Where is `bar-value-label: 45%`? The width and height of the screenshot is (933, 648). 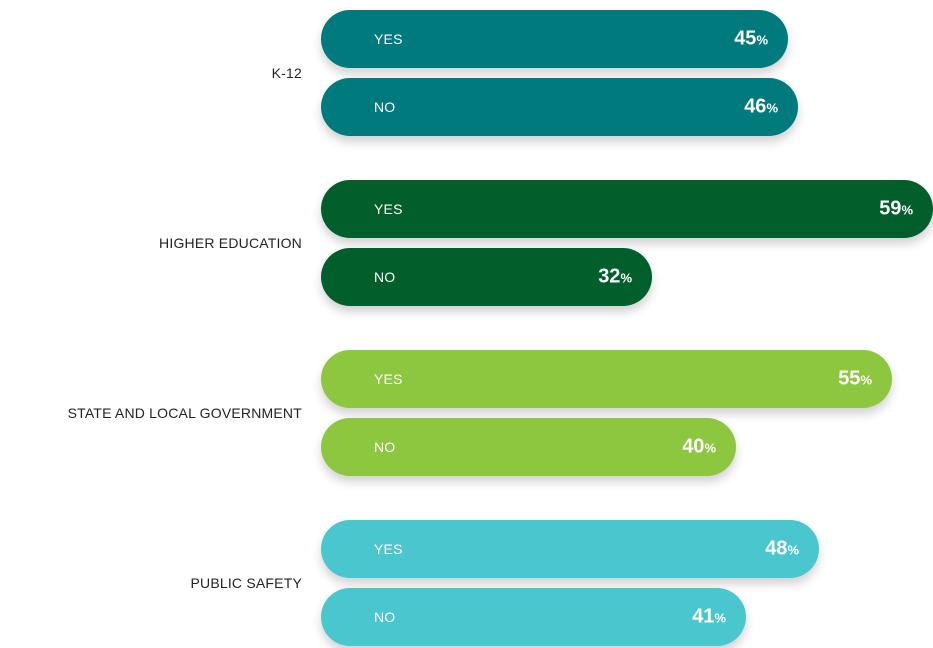
bar-value-label: 45% is located at coordinates (751, 39).